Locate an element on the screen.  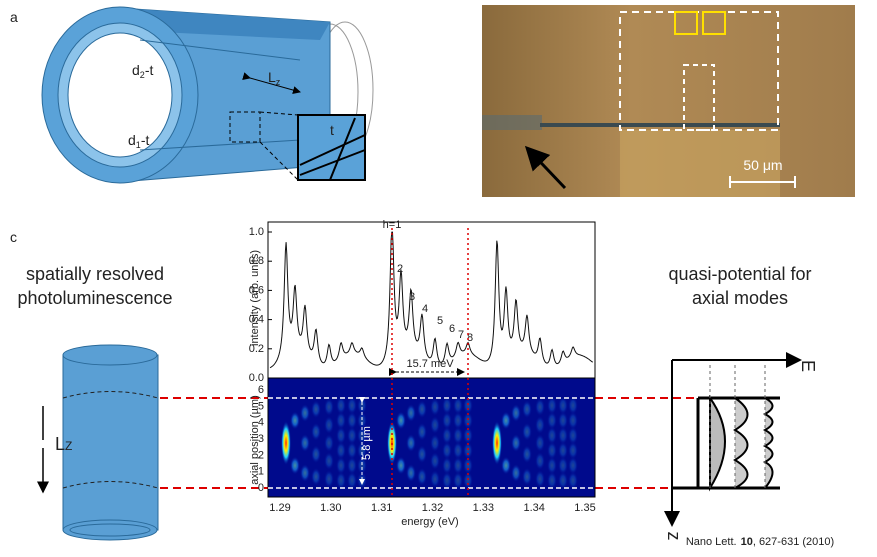
label-d2: d2-t is located at coordinates (142, 71).